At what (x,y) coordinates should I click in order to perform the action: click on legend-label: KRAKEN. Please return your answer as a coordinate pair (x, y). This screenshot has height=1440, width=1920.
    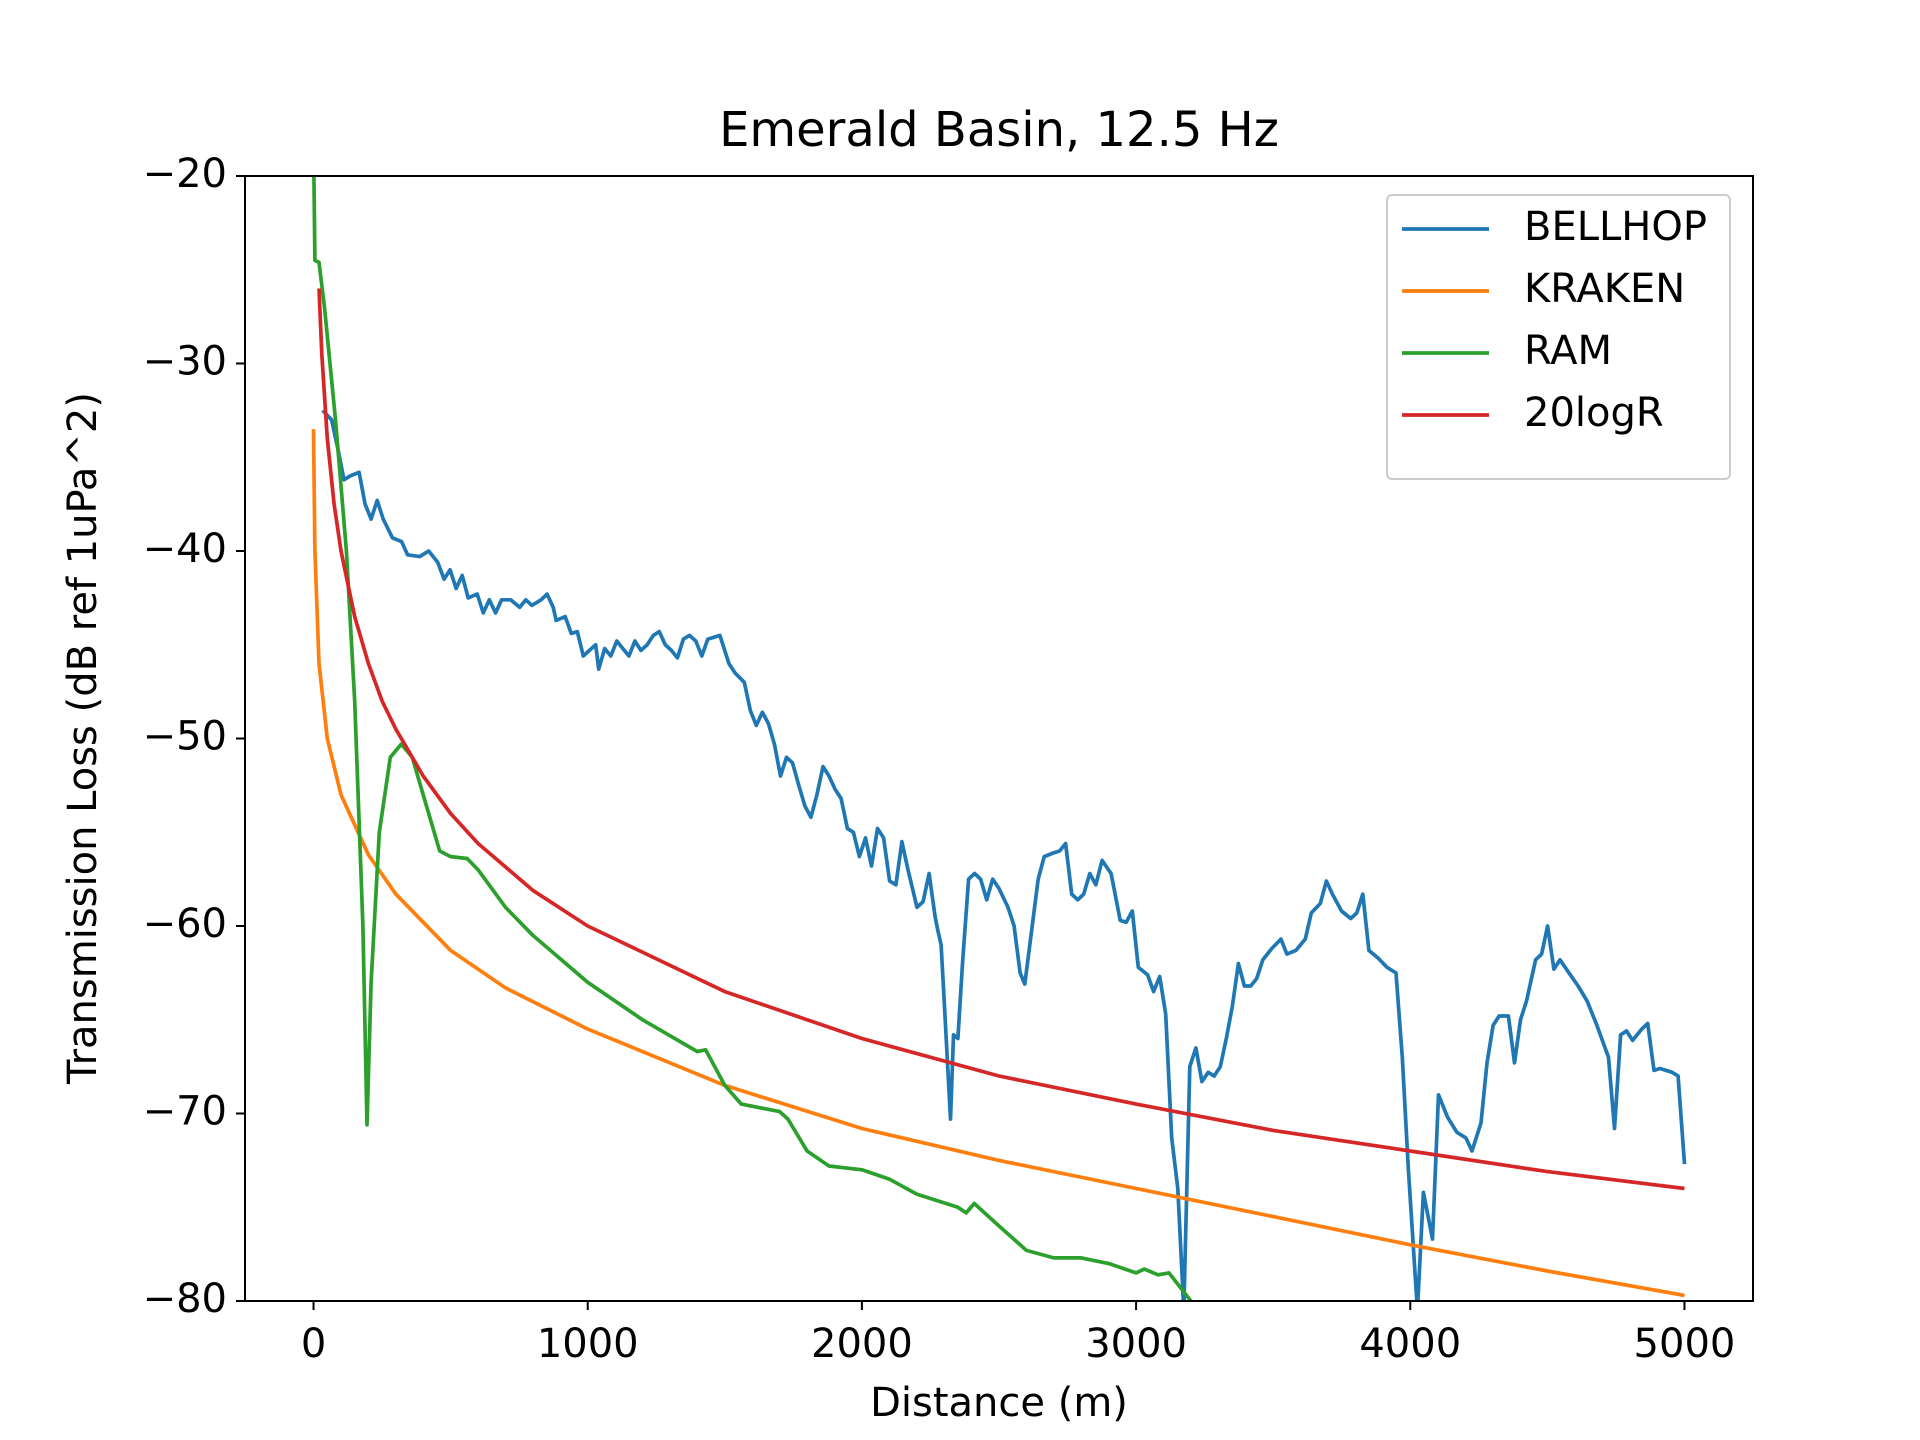
    Looking at the image, I should click on (1604, 289).